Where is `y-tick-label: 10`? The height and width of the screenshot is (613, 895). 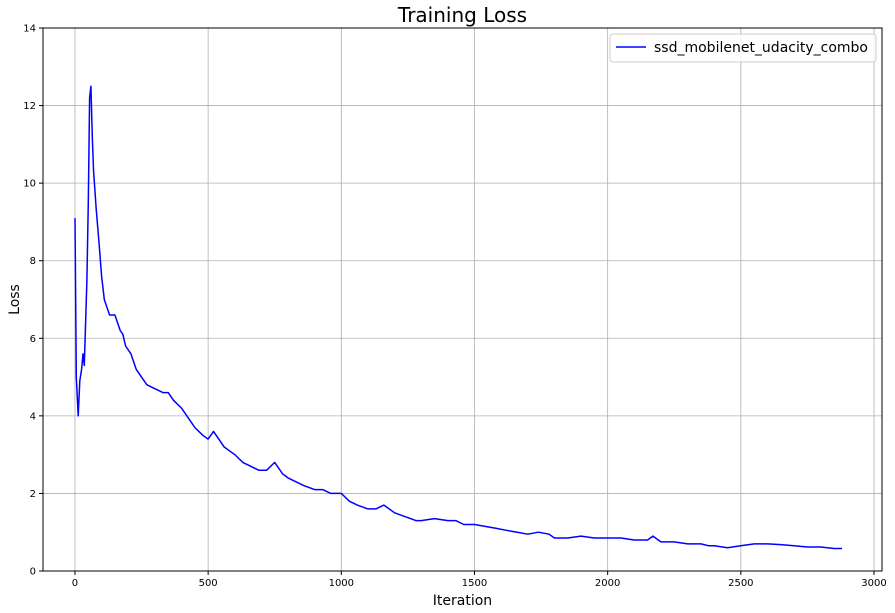
y-tick-label: 10 is located at coordinates (29, 184).